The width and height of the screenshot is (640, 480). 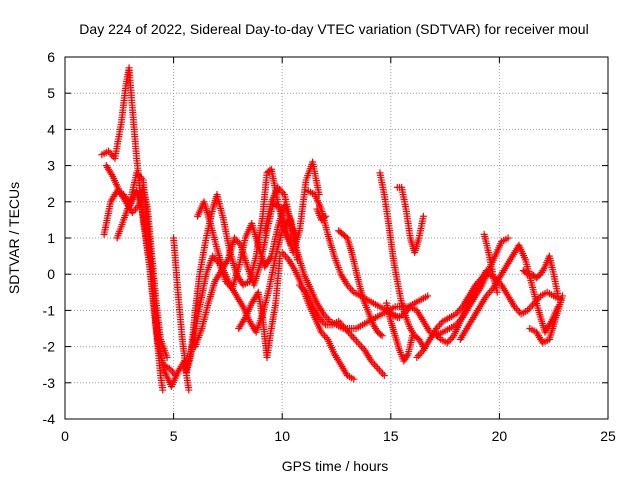 What do you see at coordinates (51, 166) in the screenshot?
I see `y-tick-label: 3` at bounding box center [51, 166].